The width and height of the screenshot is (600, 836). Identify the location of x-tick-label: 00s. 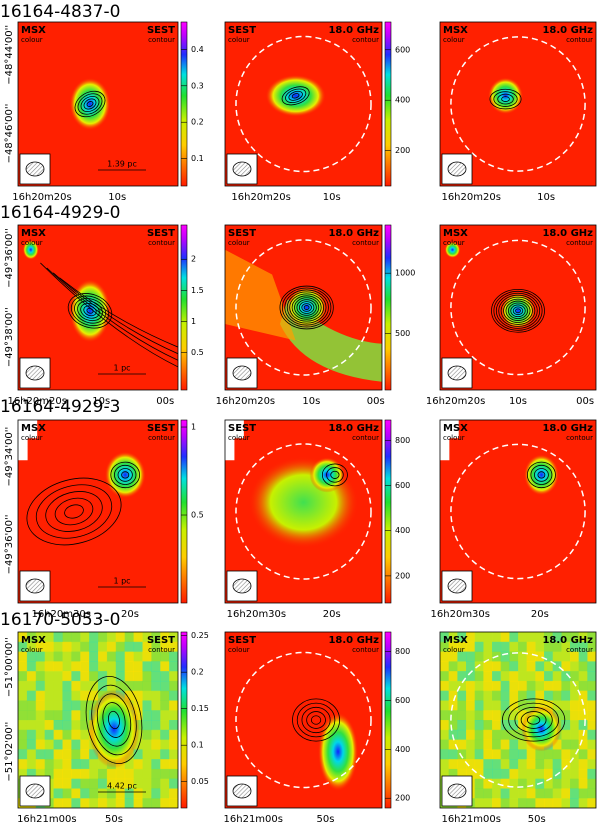
(165, 401).